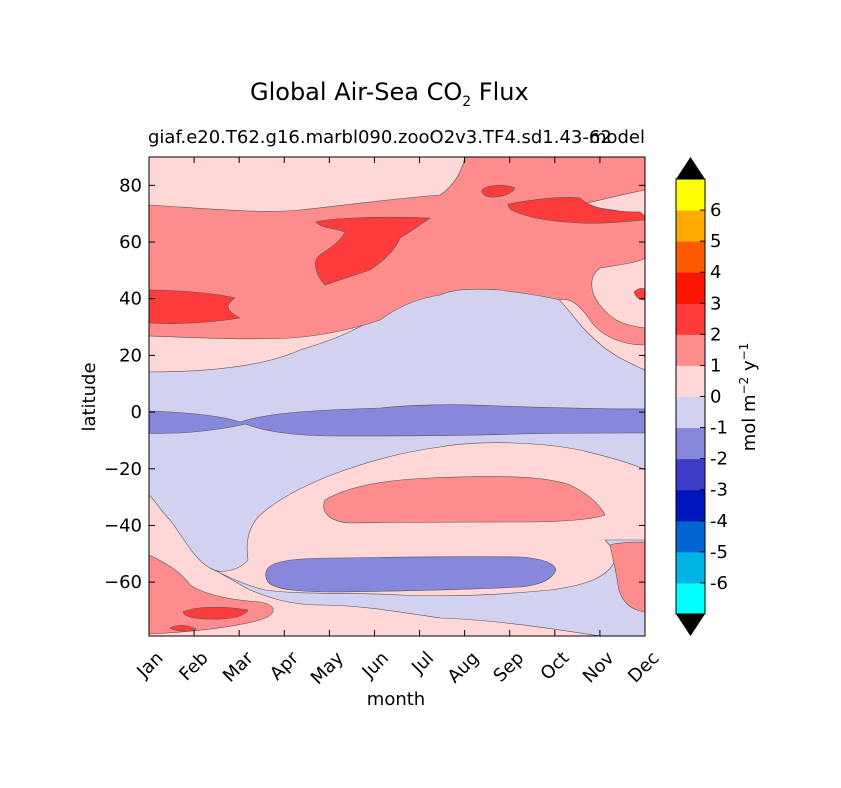  I want to click on y-tick-label: −20, so click(123, 469).